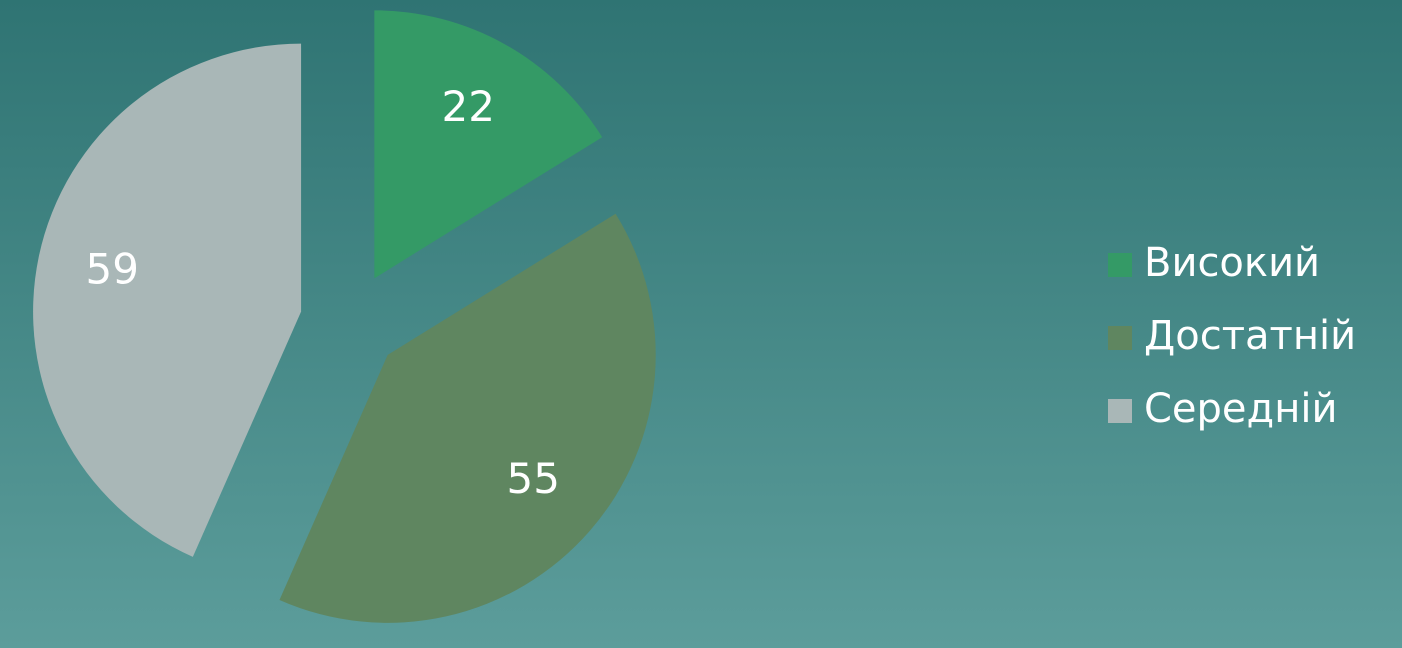 Image resolution: width=1402 pixels, height=648 pixels. What do you see at coordinates (1250, 336) in the screenshot?
I see `legend-label: Достатній` at bounding box center [1250, 336].